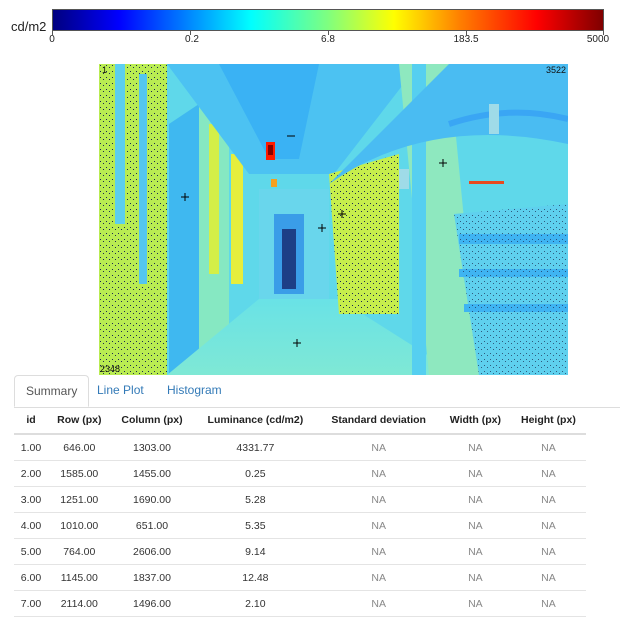 The width and height of the screenshot is (620, 617). Describe the element at coordinates (255, 525) in the screenshot. I see `table-cell: 5.35` at that location.